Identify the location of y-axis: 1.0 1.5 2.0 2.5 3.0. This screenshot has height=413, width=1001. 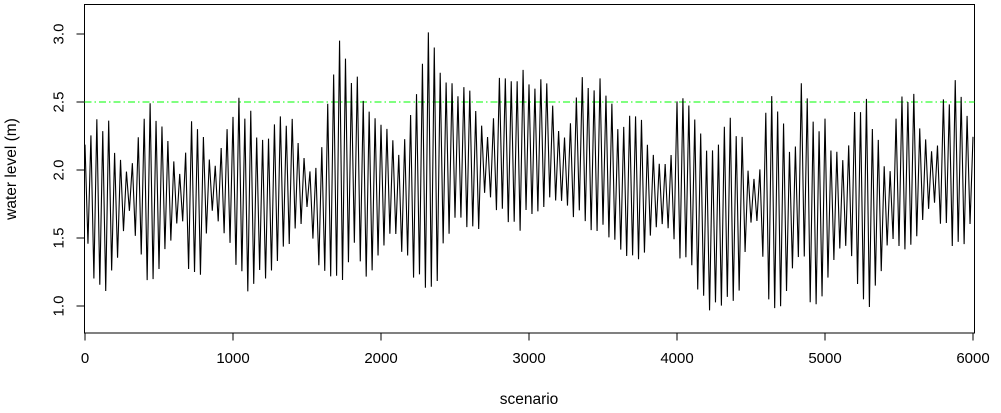
(67, 170).